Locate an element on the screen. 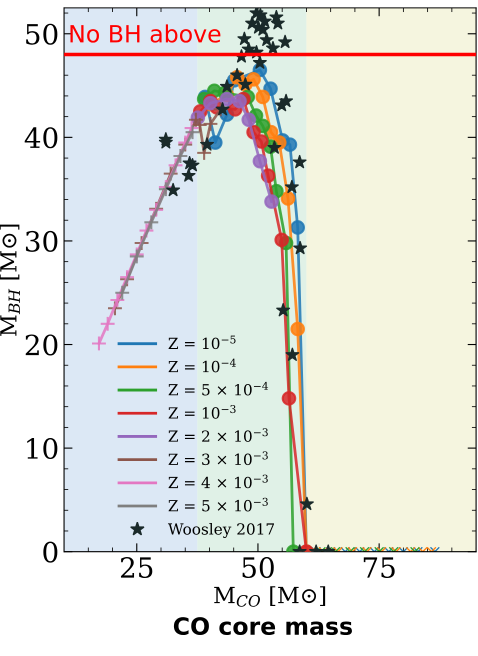 This screenshot has height=656, width=478. y-tick-label: 40 is located at coordinates (41, 137).